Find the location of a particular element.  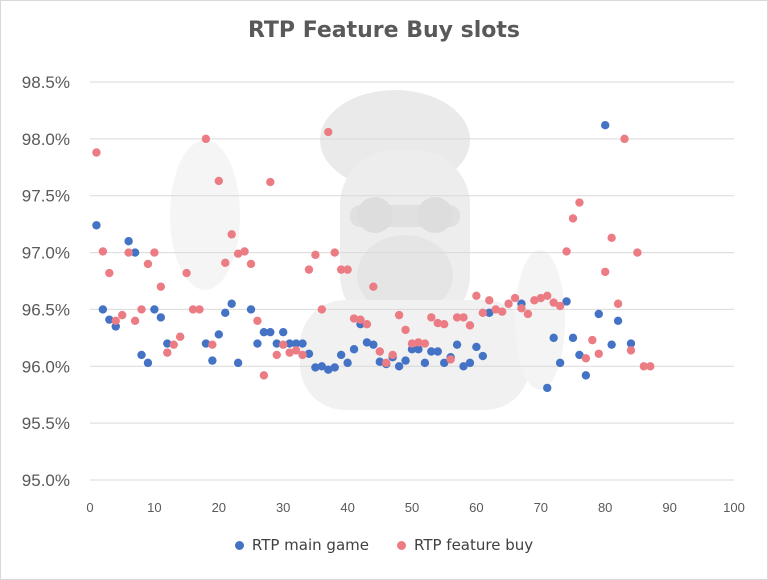

legend-item-feature-buy: RTP feature buy is located at coordinates (465, 545).